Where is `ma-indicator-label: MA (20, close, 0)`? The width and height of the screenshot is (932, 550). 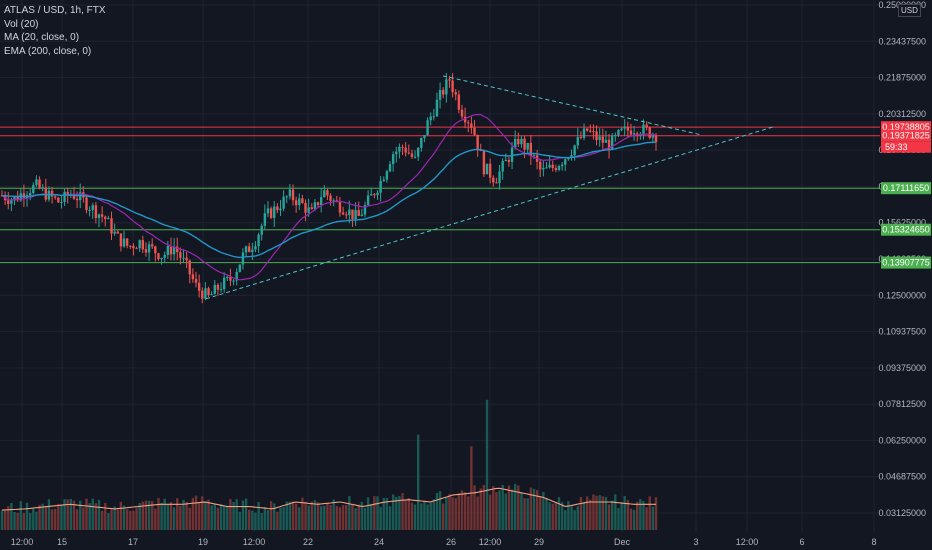
ma-indicator-label: MA (20, close, 0) is located at coordinates (42, 37).